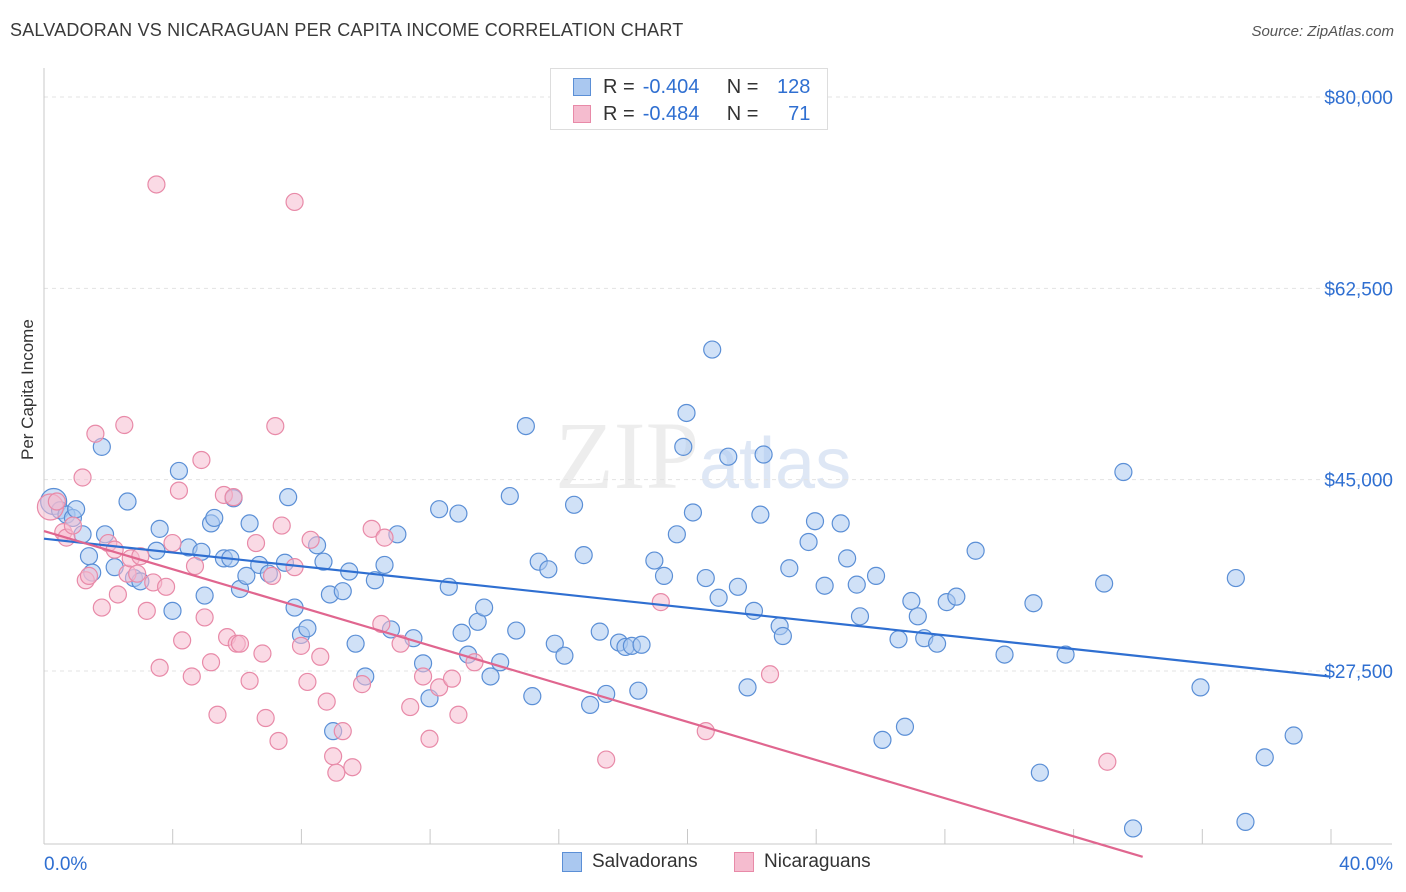  Describe the element at coordinates (744, 862) in the screenshot. I see `bottom-legend-swatch-pink` at that location.